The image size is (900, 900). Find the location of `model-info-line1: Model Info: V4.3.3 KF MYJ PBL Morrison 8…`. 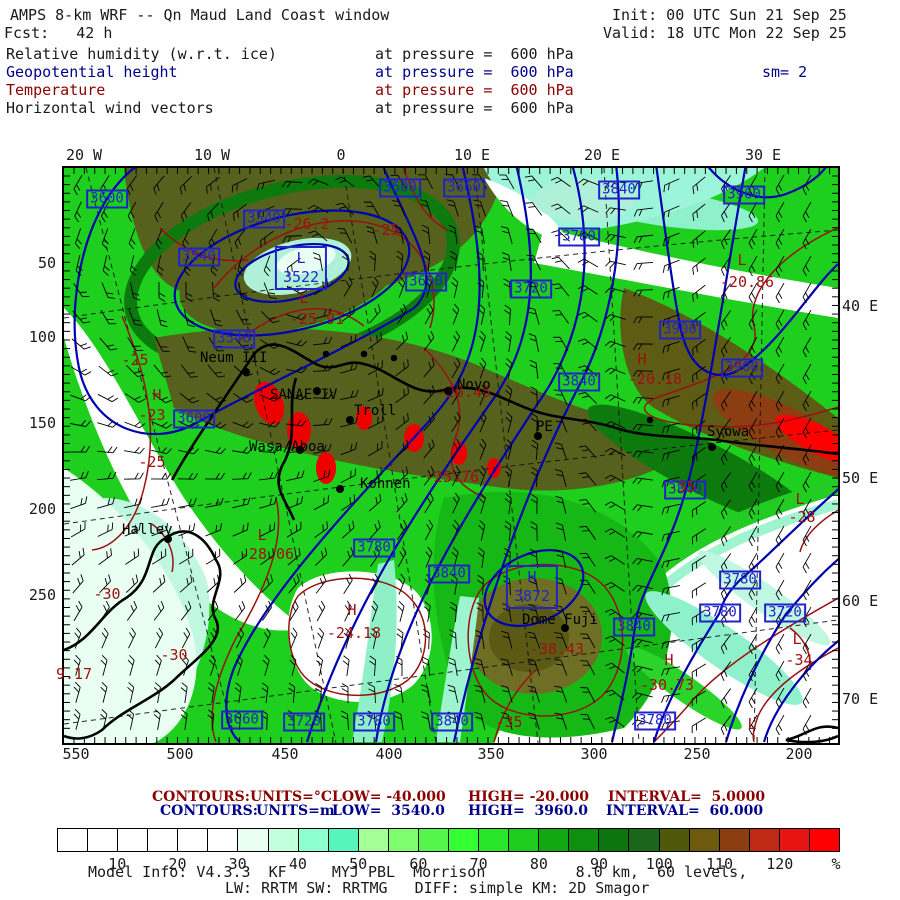

model-info-line1: Model Info: V4.3.3 KF MYJ PBL Morrison 8… is located at coordinates (418, 872).